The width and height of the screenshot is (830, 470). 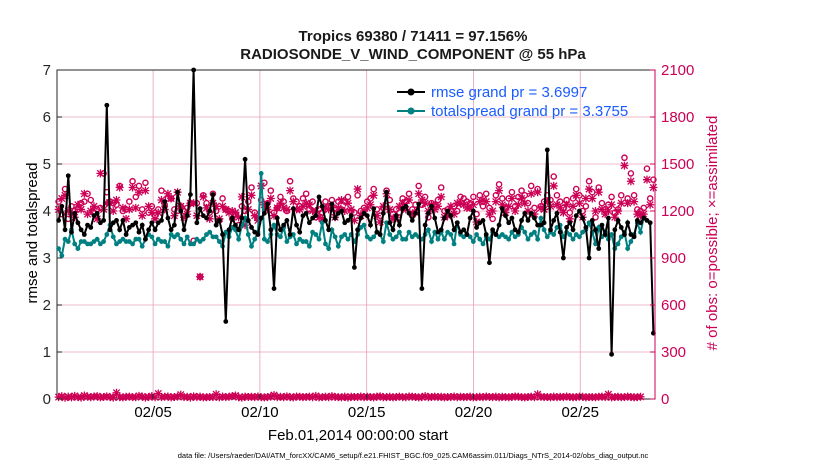 What do you see at coordinates (47, 70) in the screenshot?
I see `y-left-tick-label: 7` at bounding box center [47, 70].